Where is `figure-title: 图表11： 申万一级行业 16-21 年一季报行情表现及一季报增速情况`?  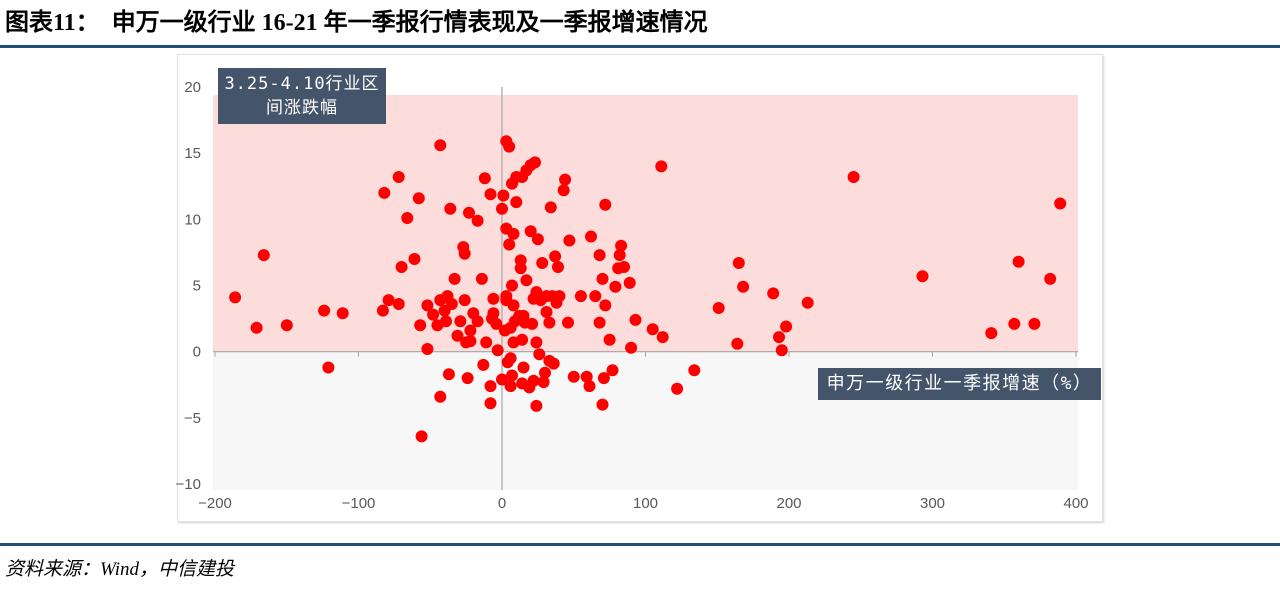 figure-title: 图表11： 申万一级行业 16-21 年一季报行情表现及一季报增速情况 is located at coordinates (356, 23).